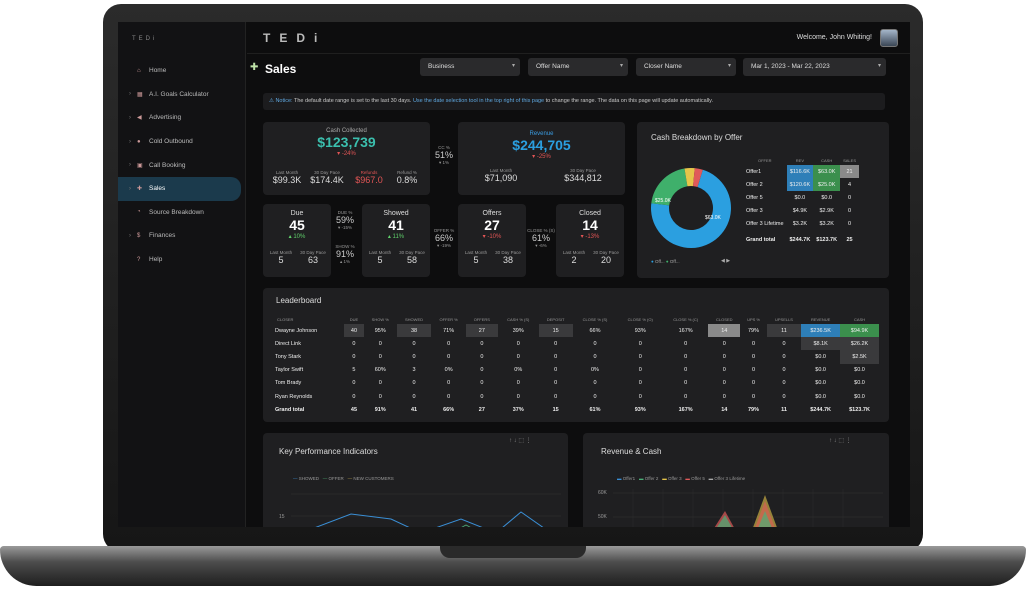  I want to click on sidebar-item-sales: › ✚ Sales, so click(179, 188).